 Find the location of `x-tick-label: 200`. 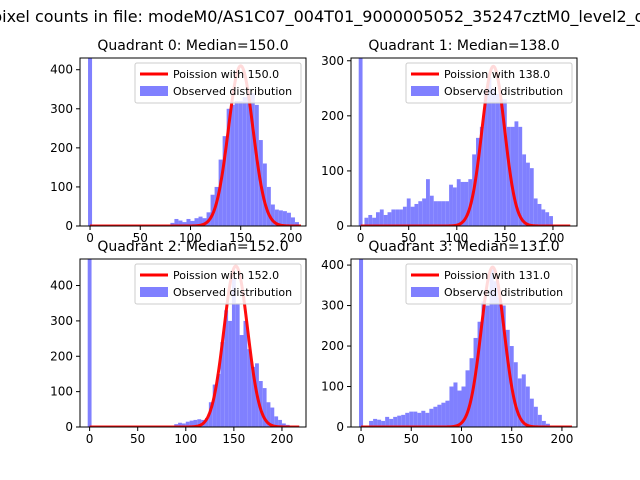

x-tick-label: 200 is located at coordinates (553, 238).